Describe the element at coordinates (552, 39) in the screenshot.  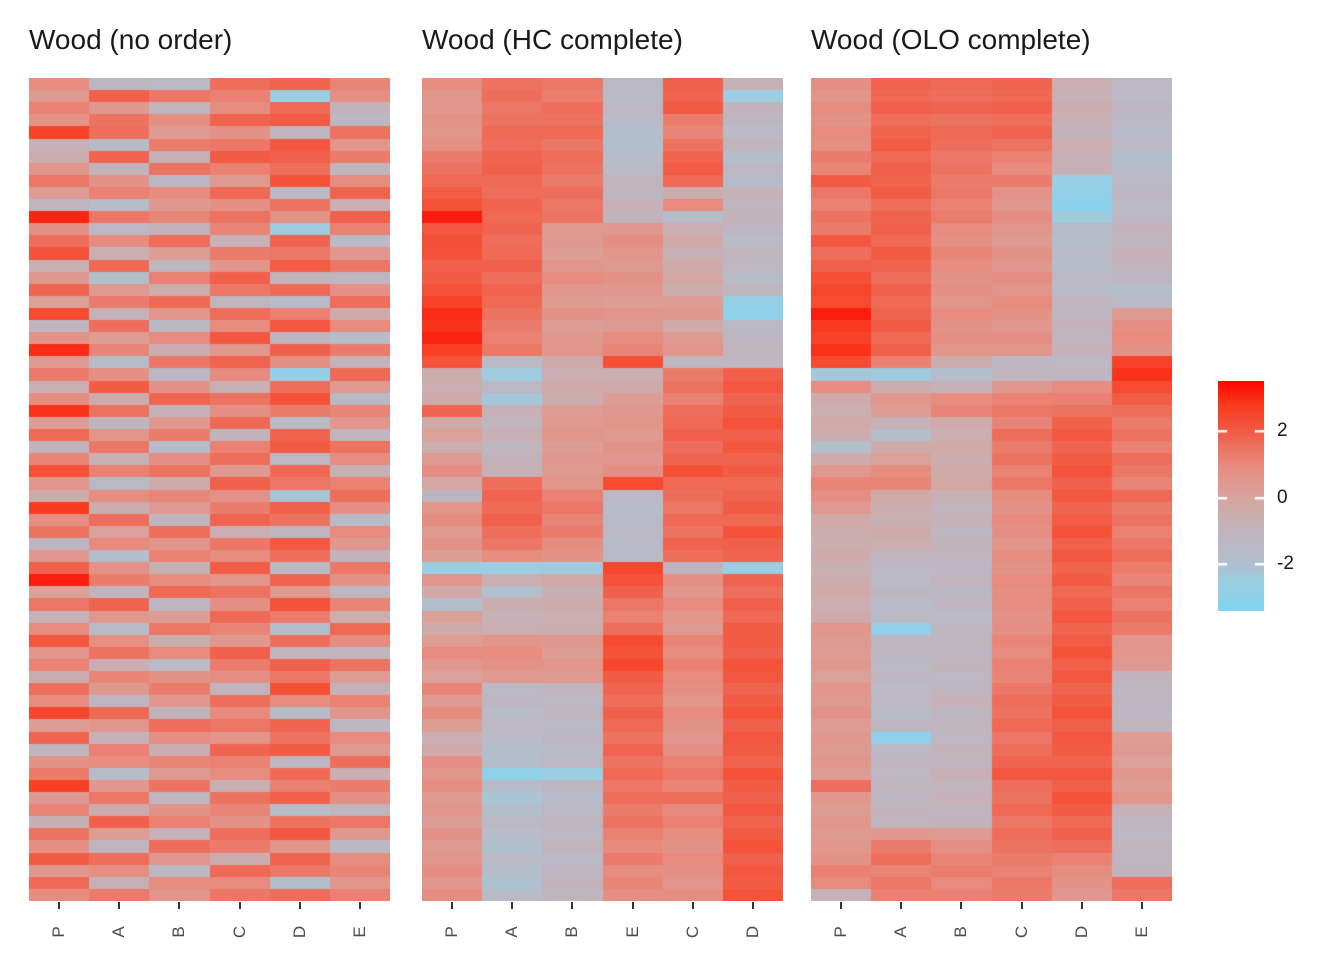
I see `panel-title-hc-complete: Wood (HC complete)` at that location.